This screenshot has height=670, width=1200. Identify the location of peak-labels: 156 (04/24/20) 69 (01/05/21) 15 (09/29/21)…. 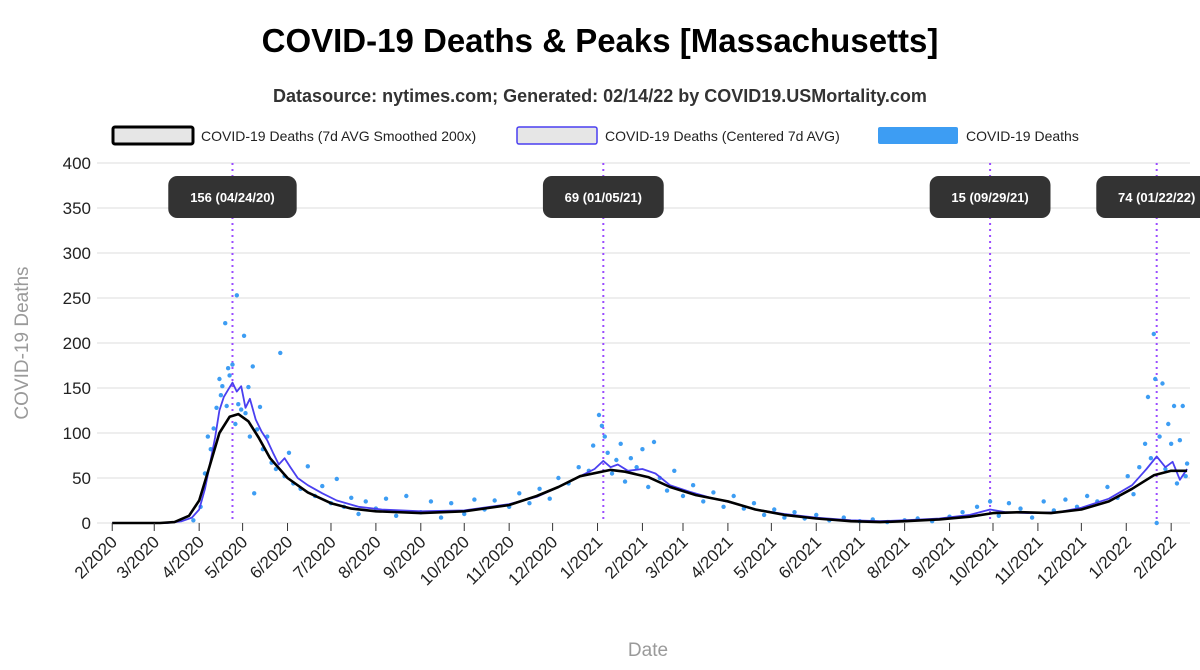
(684, 197).